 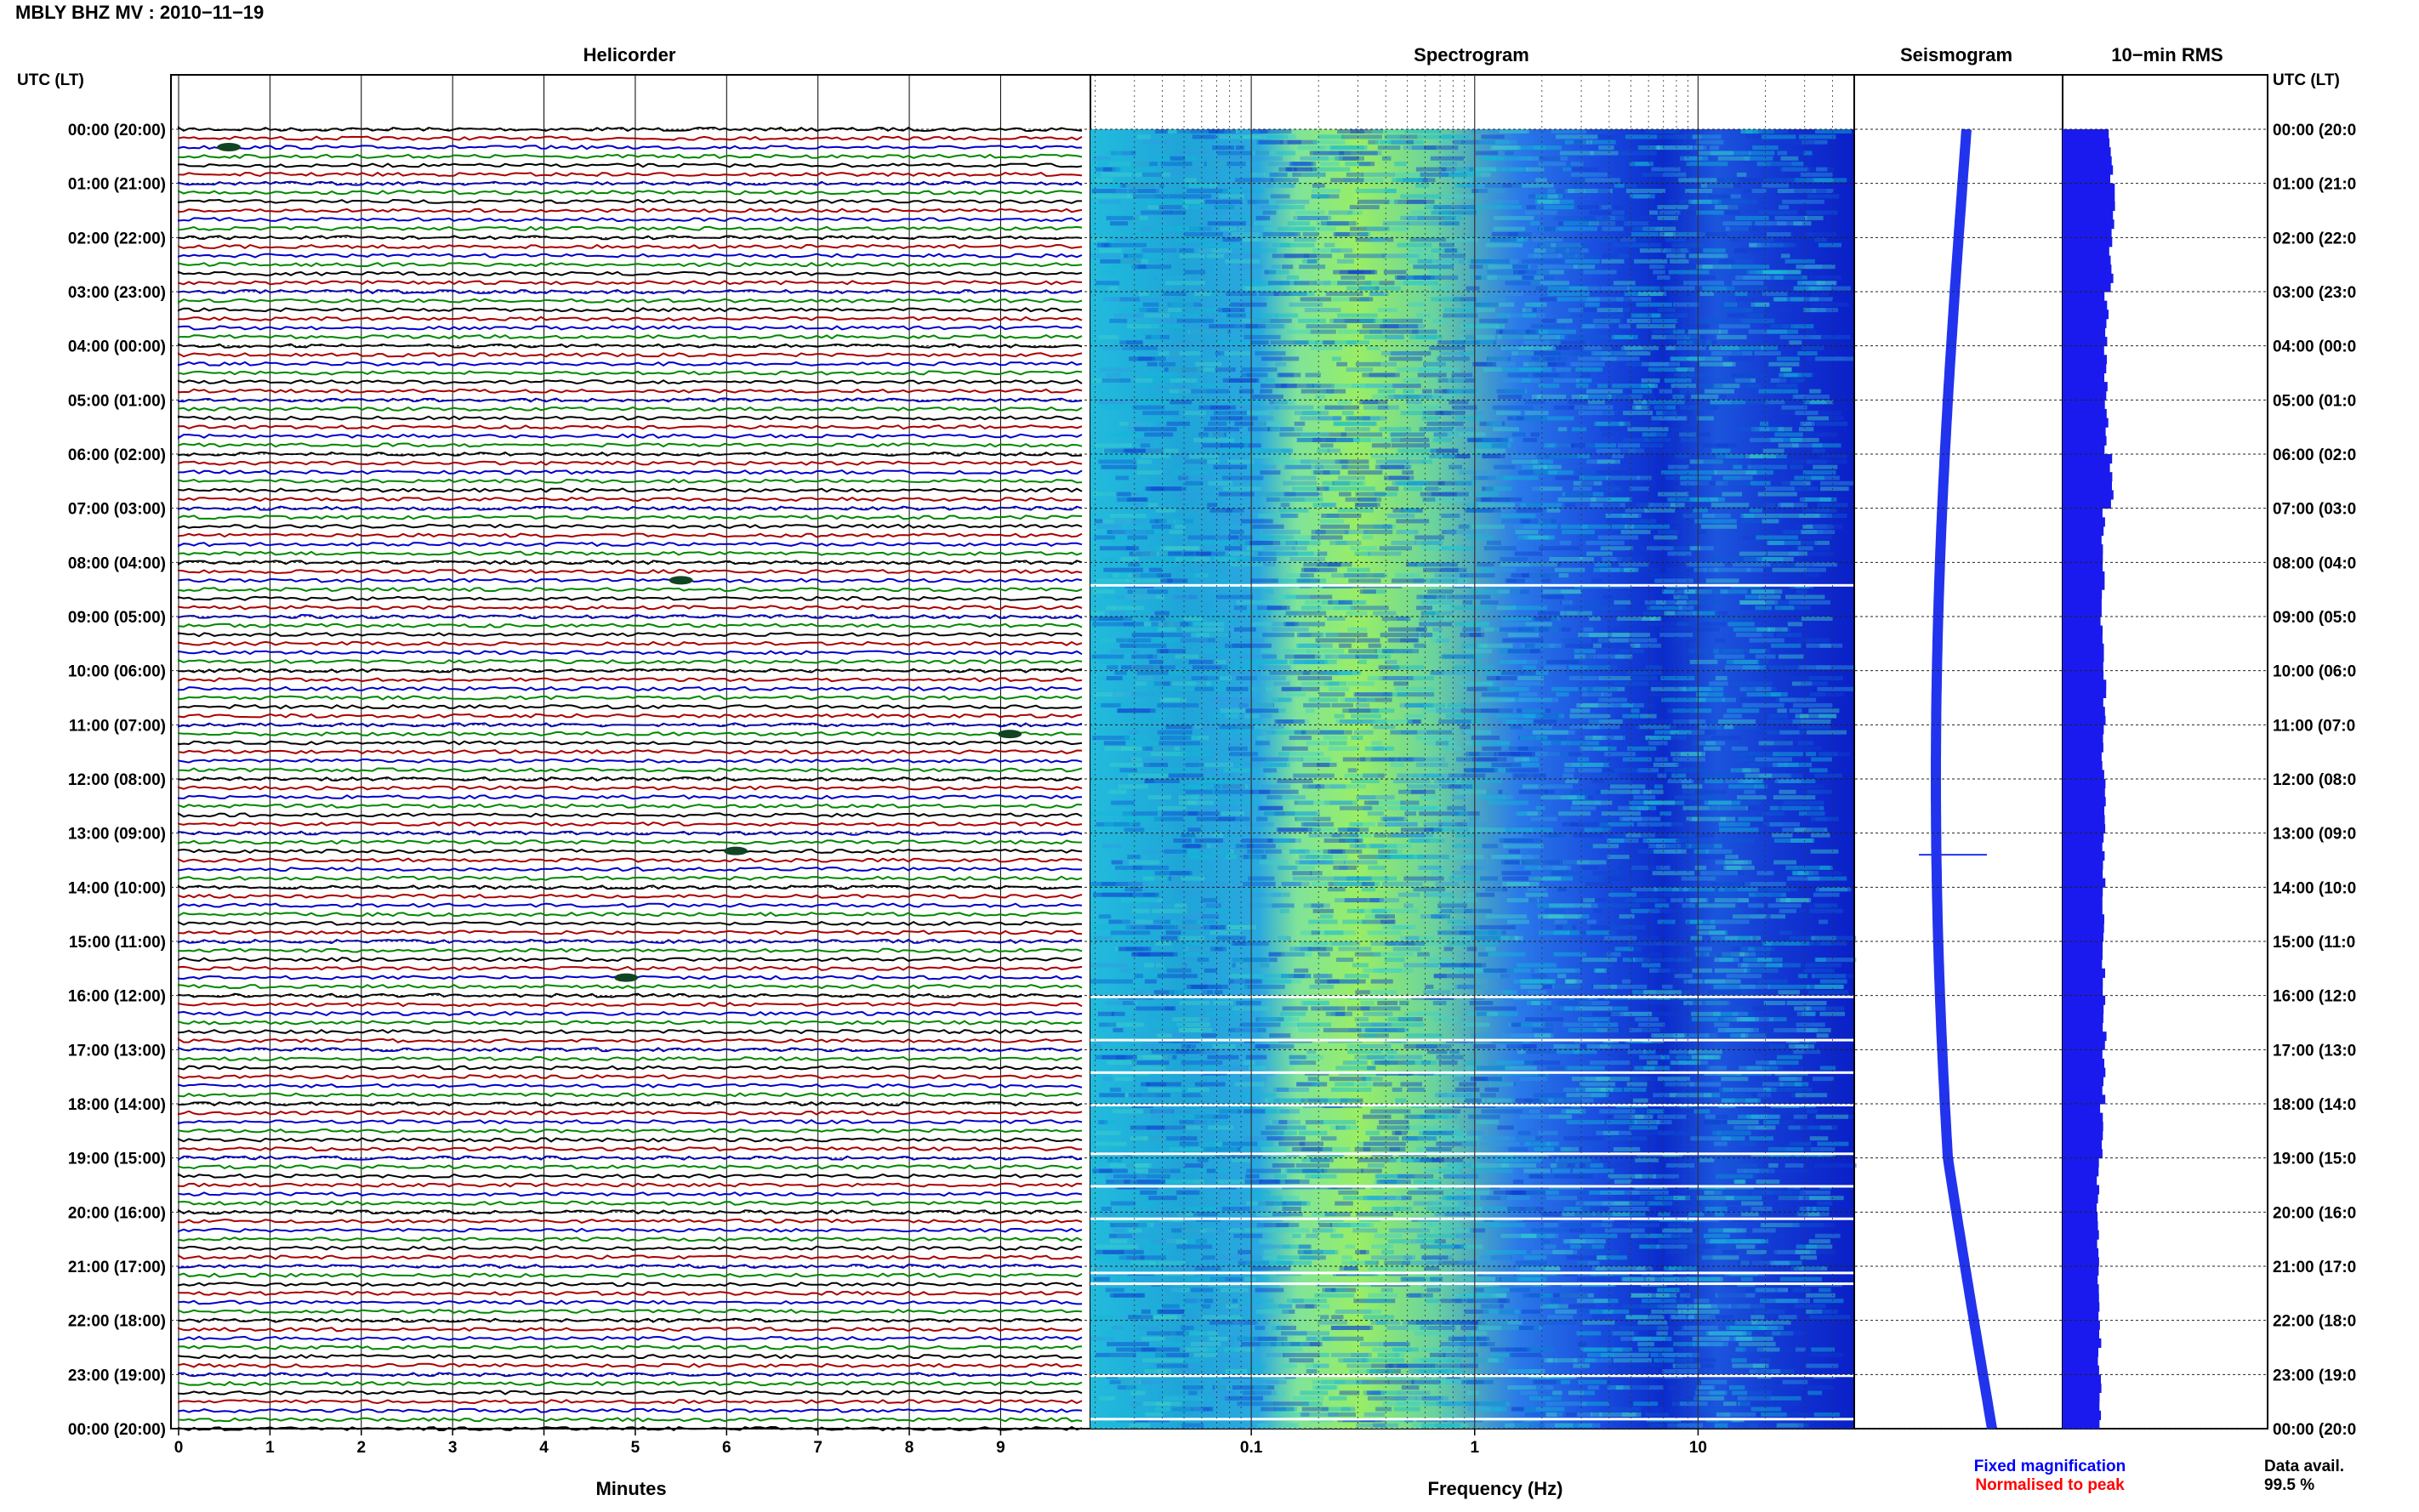 I want to click on time-label-left: 20:00 (16:00), so click(x=117, y=1213).